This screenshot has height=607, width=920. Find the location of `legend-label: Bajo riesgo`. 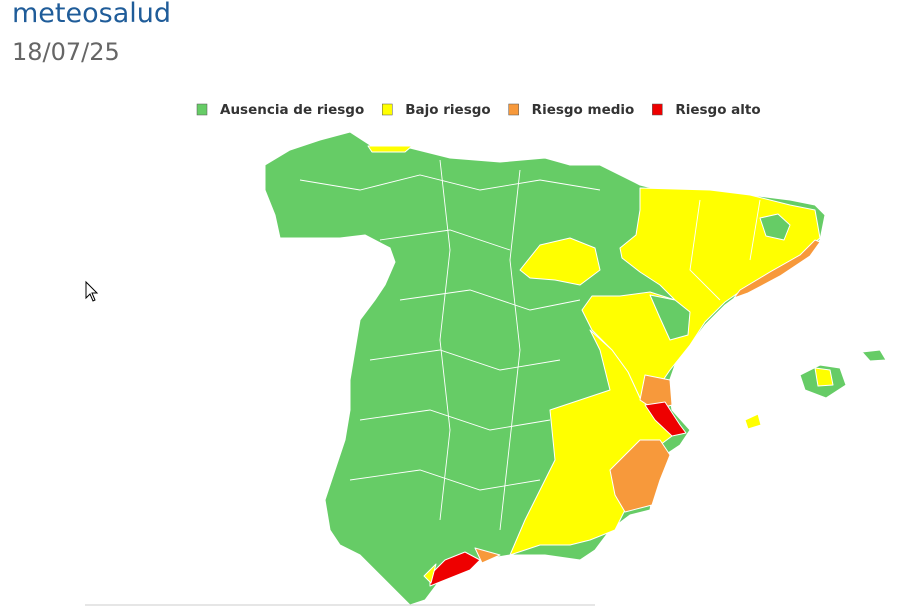

legend-label: Bajo riesgo is located at coordinates (447, 110).